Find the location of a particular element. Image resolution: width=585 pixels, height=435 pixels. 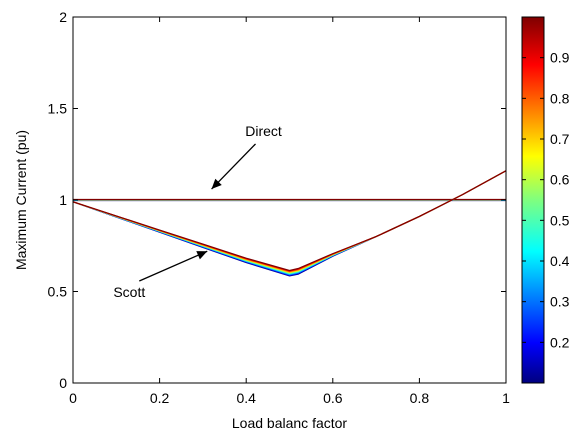

x-tick-label: 1 is located at coordinates (506, 398).